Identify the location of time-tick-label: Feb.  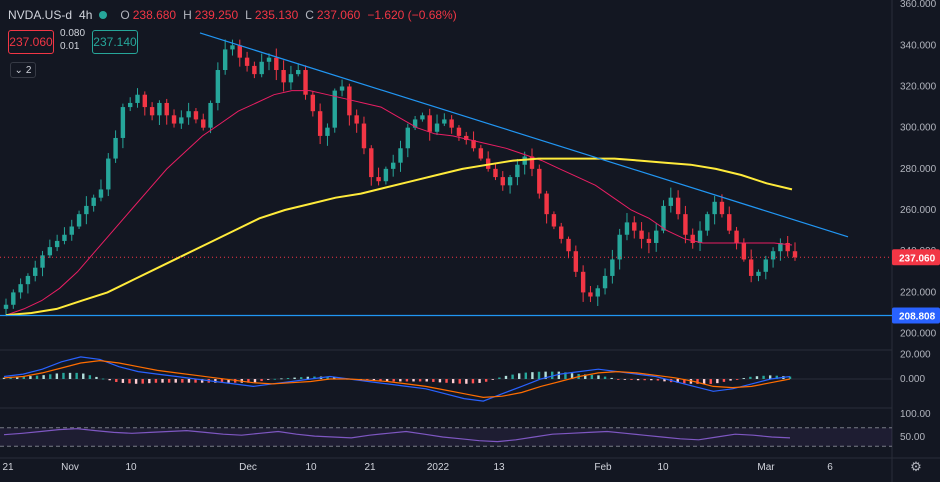
(603, 467).